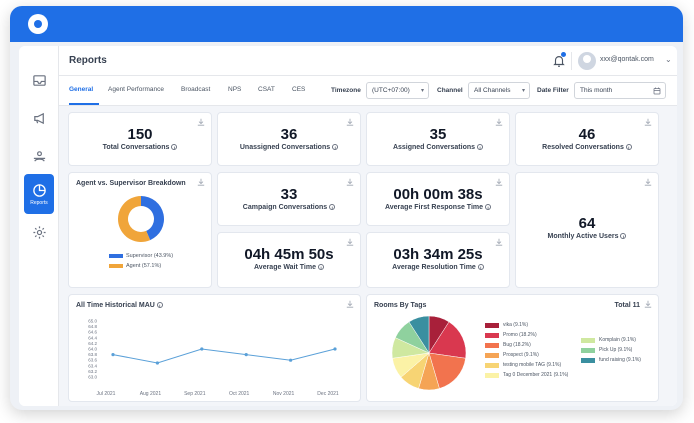  Describe the element at coordinates (151, 394) in the screenshot. I see `x-tick-label: Aug 2021` at that location.